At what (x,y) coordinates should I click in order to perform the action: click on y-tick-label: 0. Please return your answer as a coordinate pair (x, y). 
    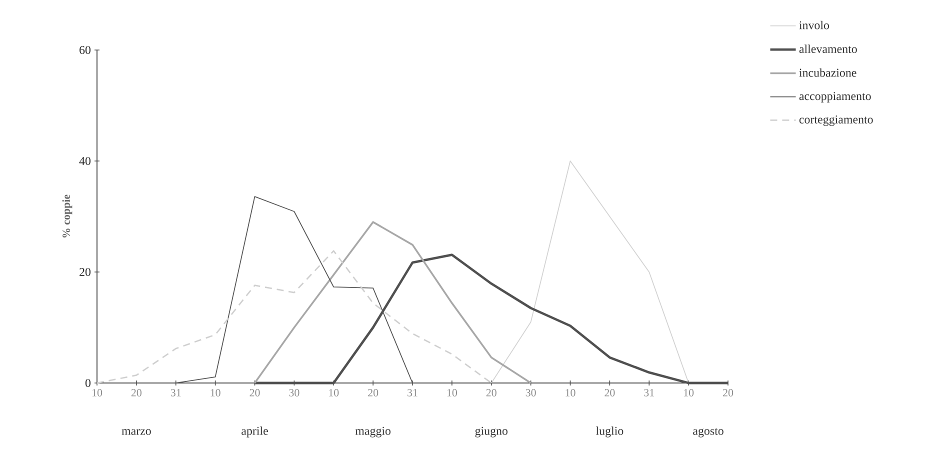
    Looking at the image, I should click on (88, 383).